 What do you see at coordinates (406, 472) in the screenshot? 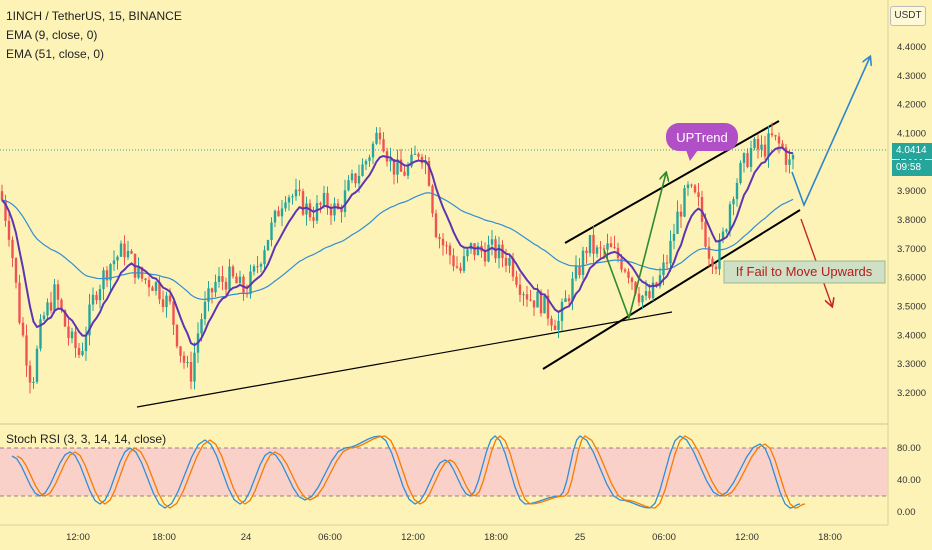
I see `stoch-rsi-k-line` at bounding box center [406, 472].